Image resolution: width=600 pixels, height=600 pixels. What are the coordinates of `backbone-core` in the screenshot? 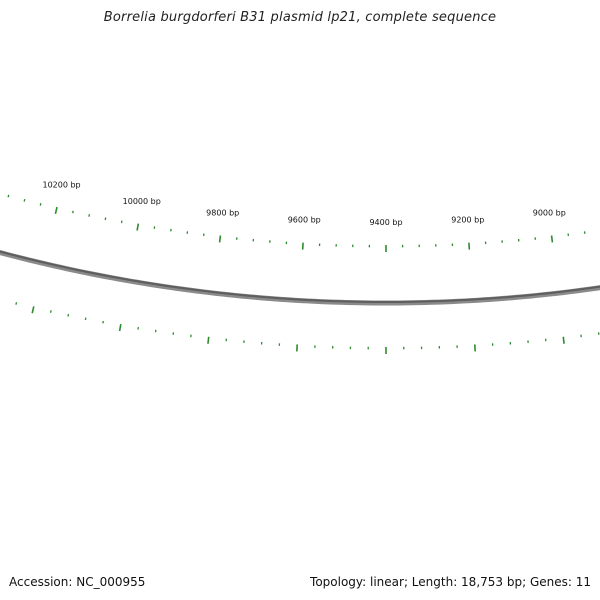 It's located at (300, 277).